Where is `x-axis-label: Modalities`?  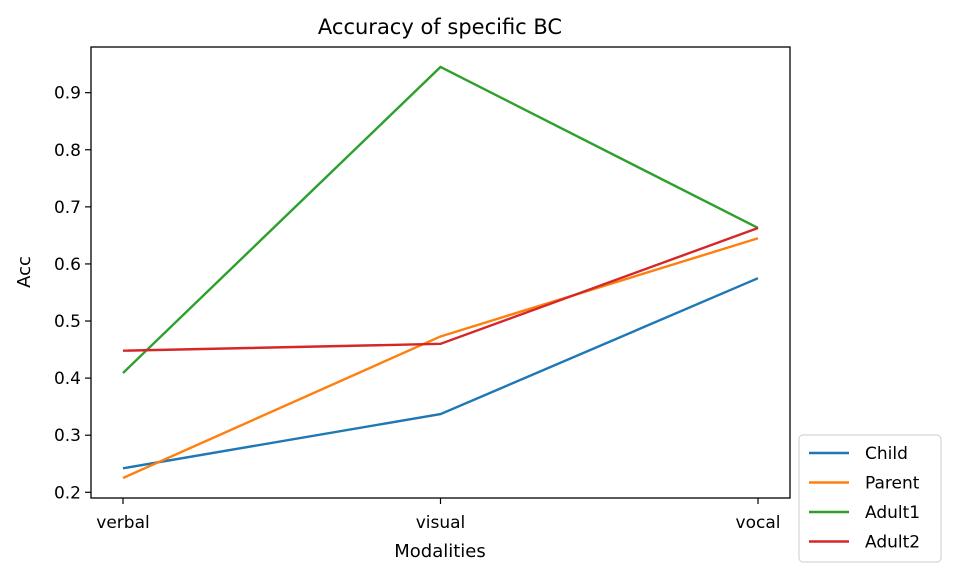
x-axis-label: Modalities is located at coordinates (440, 551).